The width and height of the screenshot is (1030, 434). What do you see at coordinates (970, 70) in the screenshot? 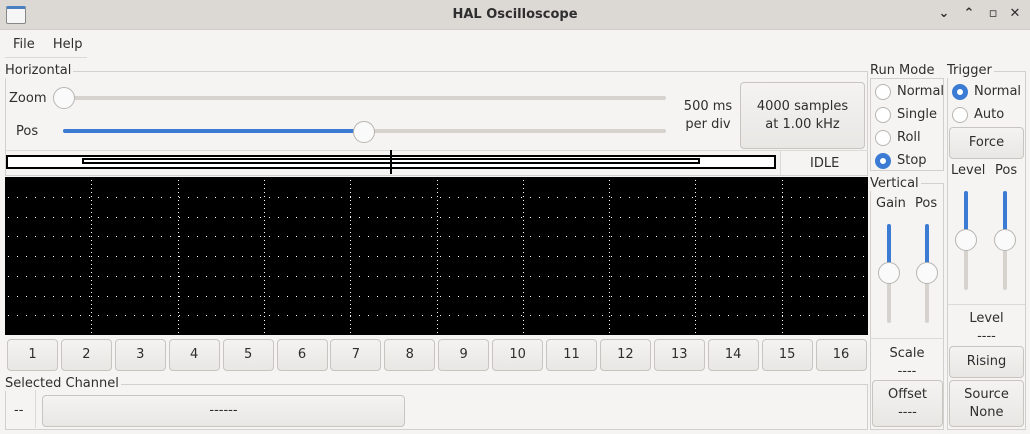
I see `trigger-label: Trigger` at bounding box center [970, 70].